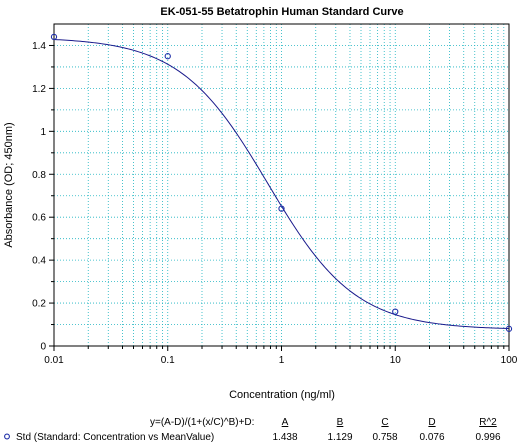 The width and height of the screenshot is (520, 445). What do you see at coordinates (285, 422) in the screenshot?
I see `fit-param-header: A` at bounding box center [285, 422].